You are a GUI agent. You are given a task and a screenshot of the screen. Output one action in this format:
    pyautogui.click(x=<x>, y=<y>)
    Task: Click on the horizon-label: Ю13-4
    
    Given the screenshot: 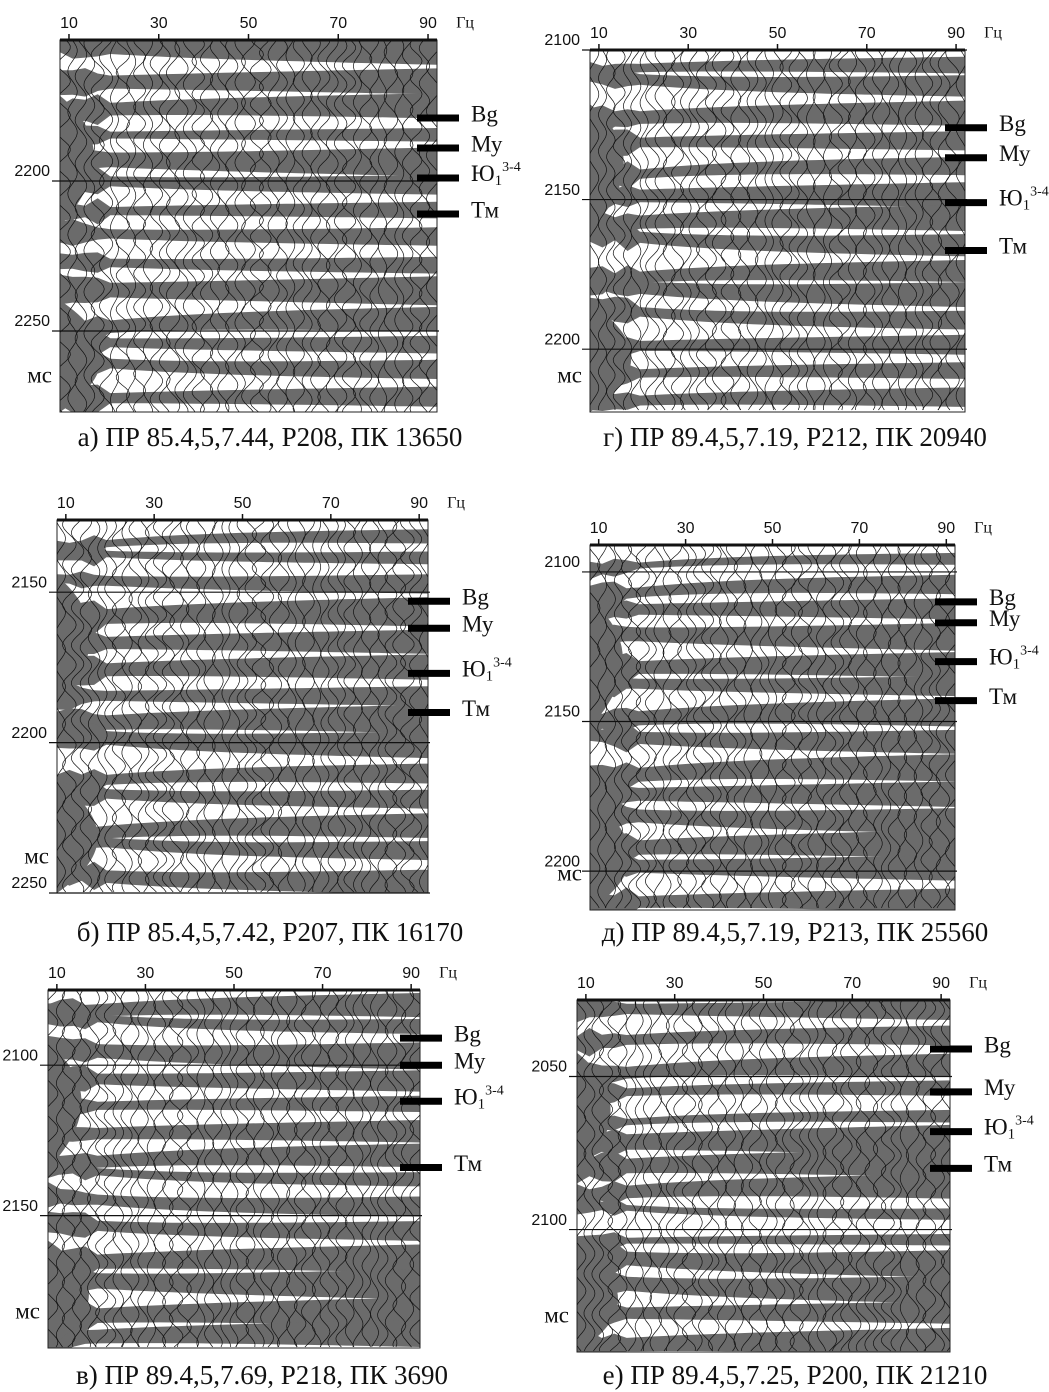 What is the action you would take?
    pyautogui.click(x=1024, y=199)
    